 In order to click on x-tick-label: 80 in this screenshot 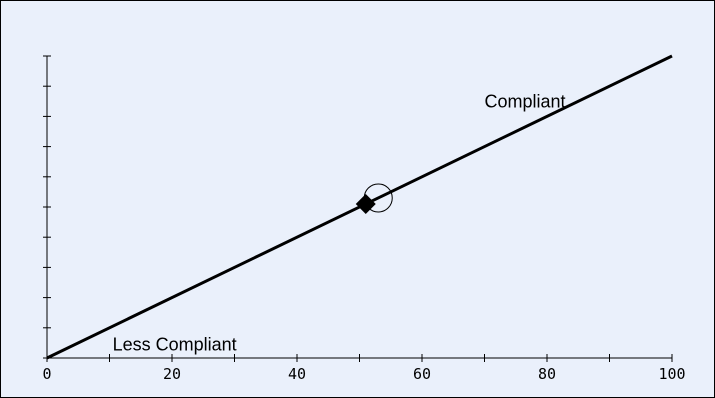, I will do `click(547, 374)`.